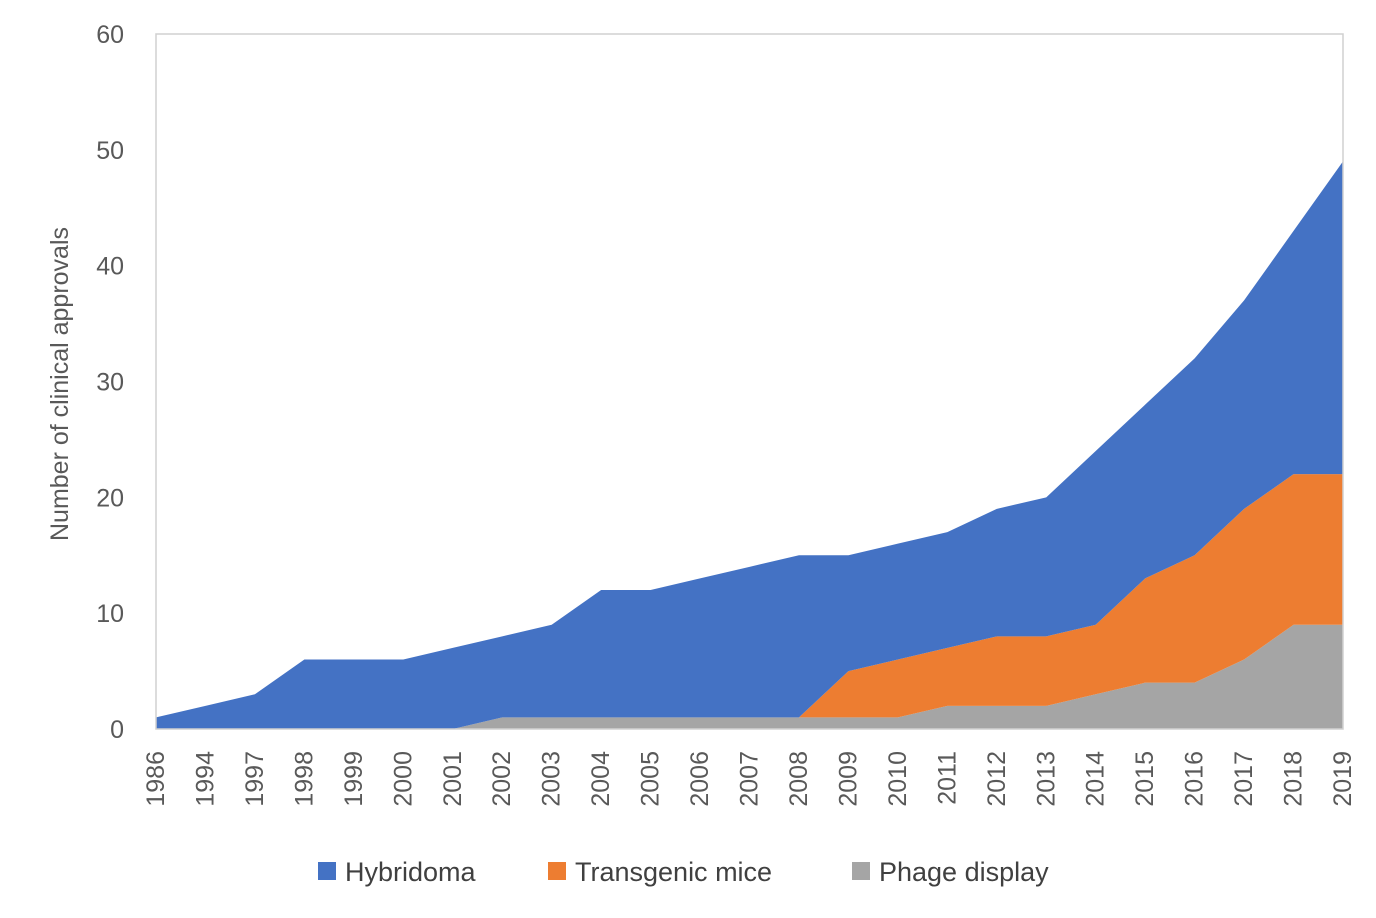  Describe the element at coordinates (1294, 779) in the screenshot. I see `x-tick-label: 2018` at that location.